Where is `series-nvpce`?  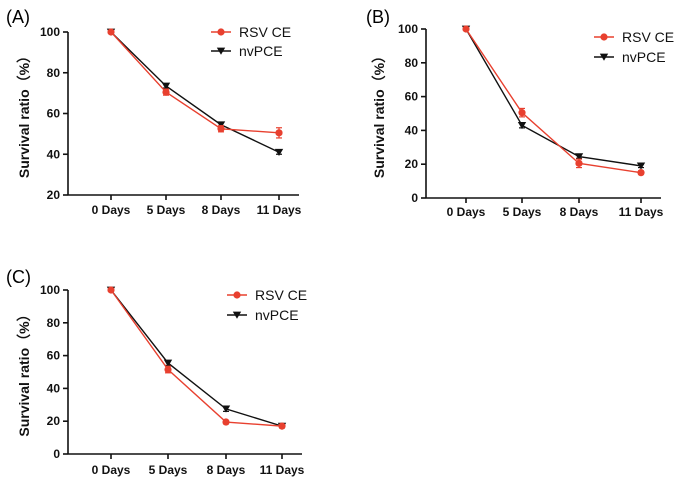
series-nvpce is located at coordinates (553, 97).